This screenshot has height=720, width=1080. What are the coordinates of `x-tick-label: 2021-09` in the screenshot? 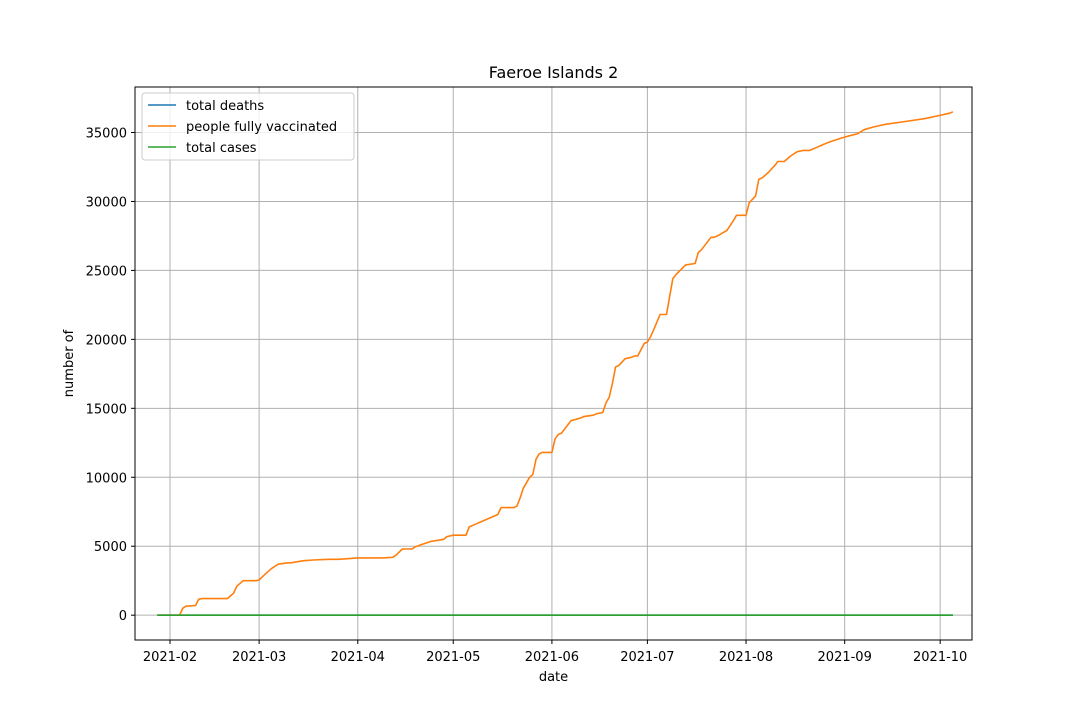 It's located at (845, 657).